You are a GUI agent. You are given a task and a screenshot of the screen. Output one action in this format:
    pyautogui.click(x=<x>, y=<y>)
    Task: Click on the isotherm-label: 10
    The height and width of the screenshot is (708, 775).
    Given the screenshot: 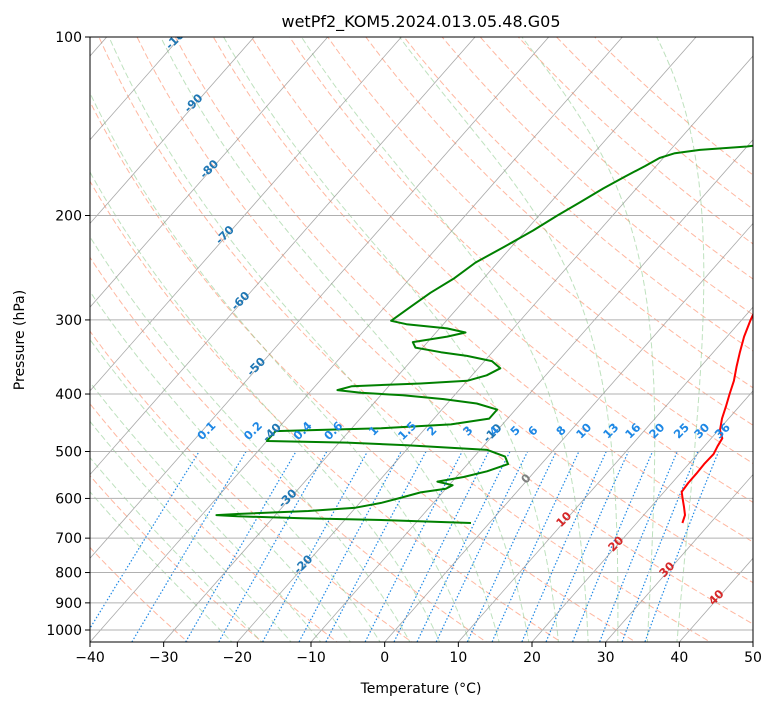 What is the action you would take?
    pyautogui.click(x=563, y=519)
    